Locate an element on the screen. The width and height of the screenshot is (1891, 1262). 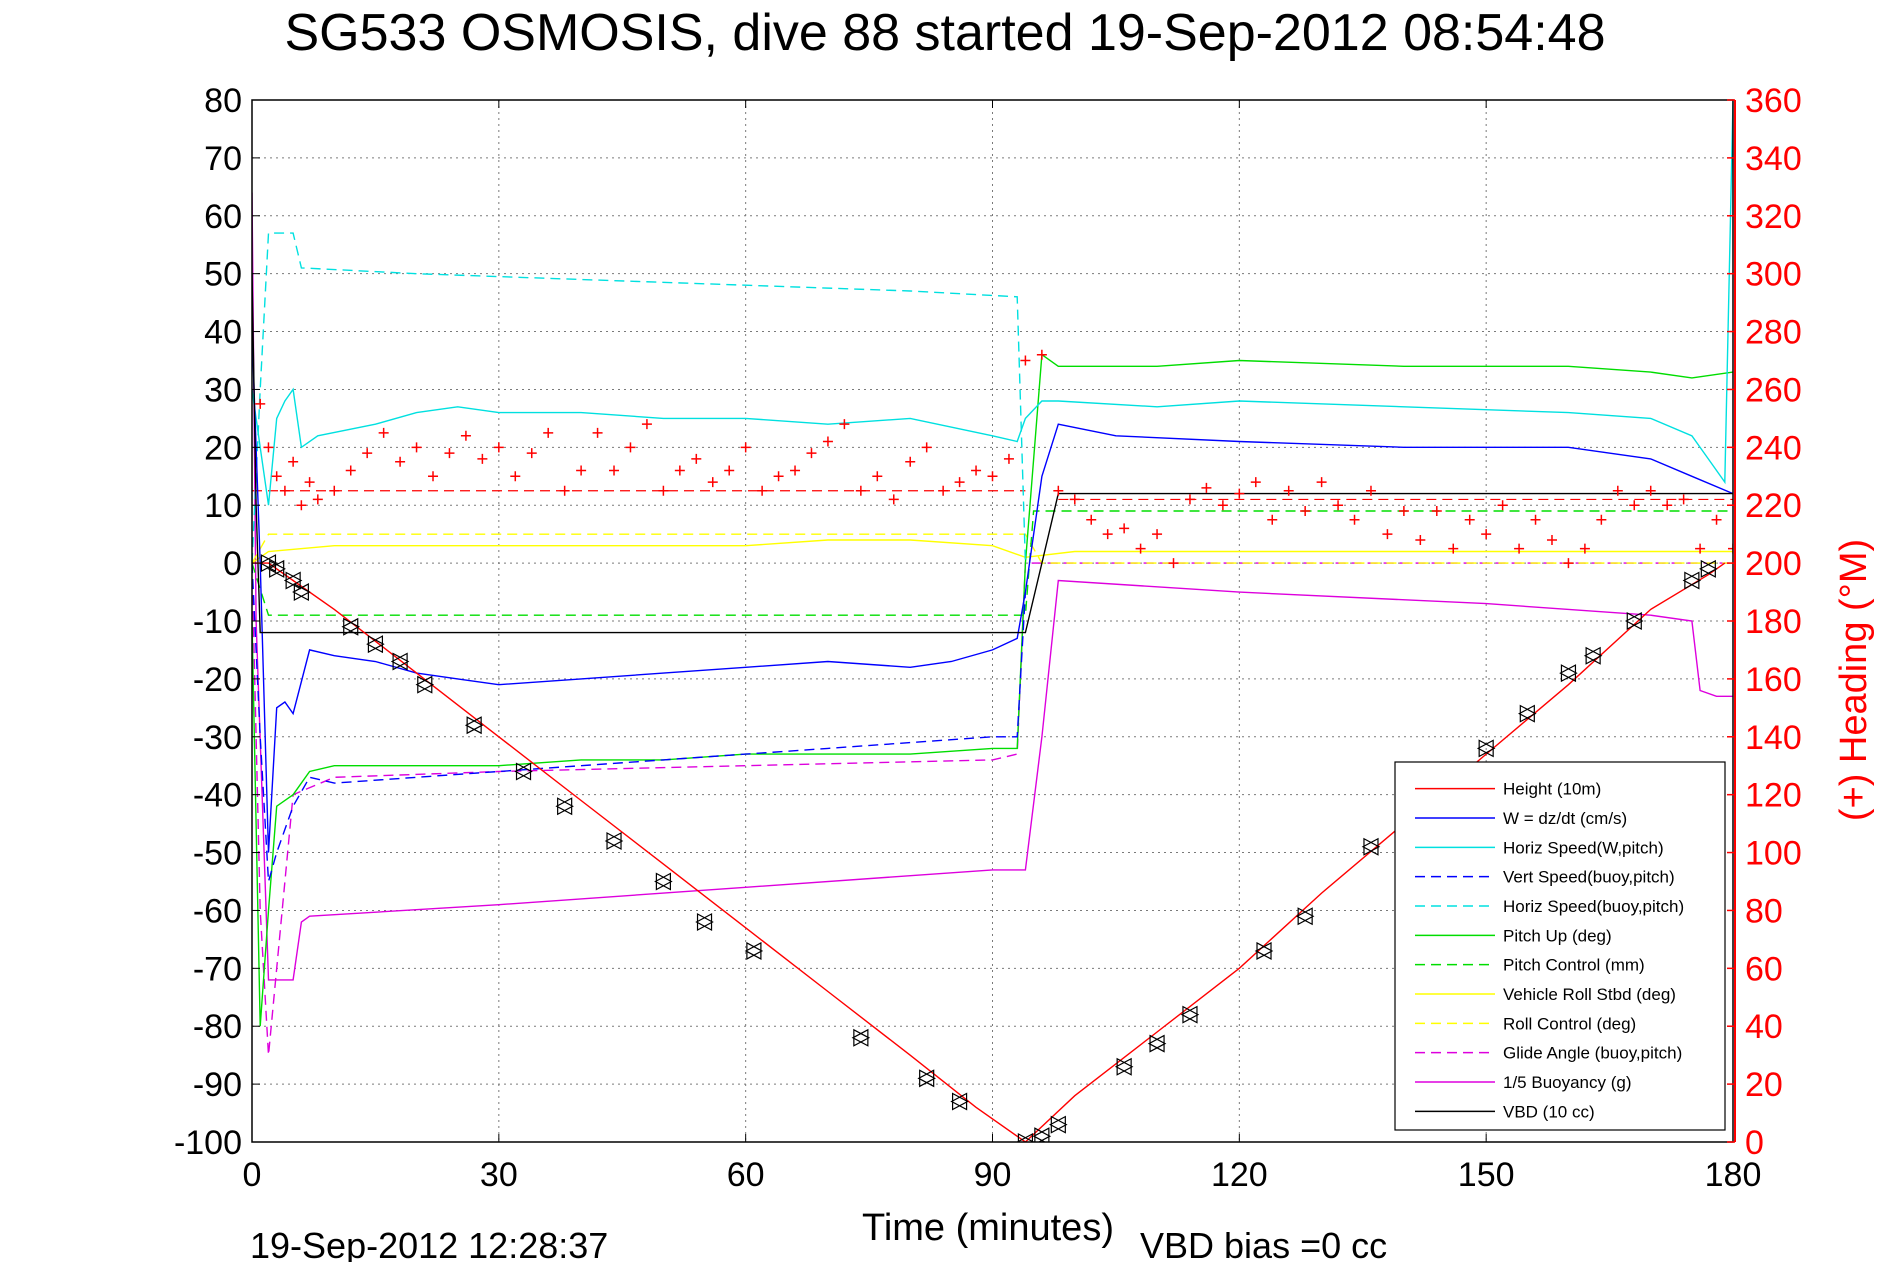
y-tick-label: 40 is located at coordinates (223, 333).